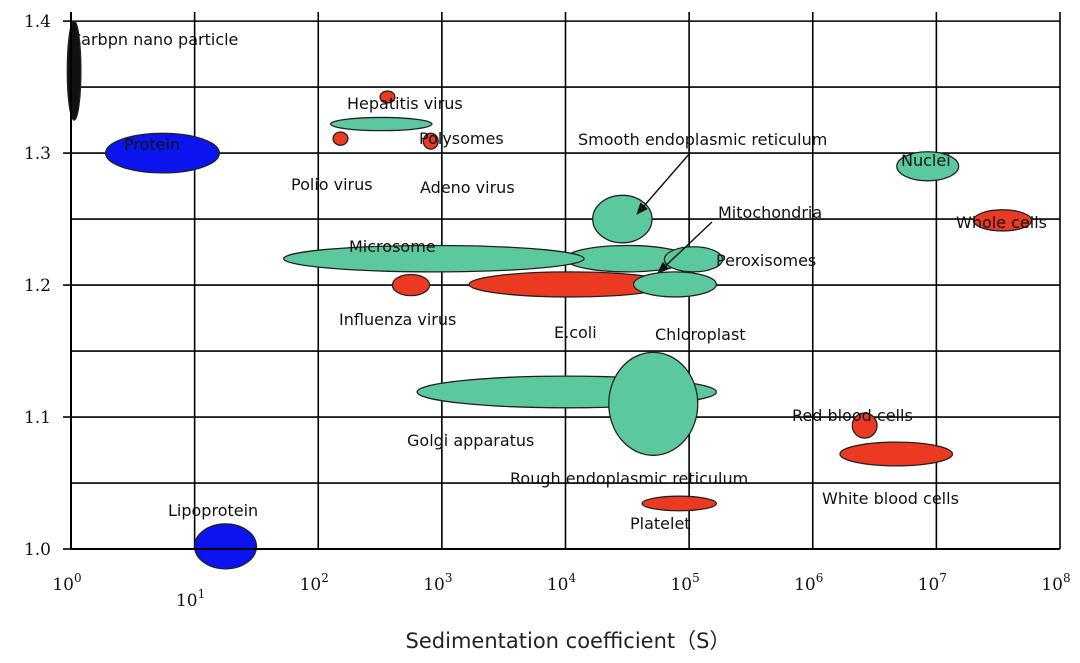  Describe the element at coordinates (770, 212) in the screenshot. I see `label-mitochondria: Mitochondria` at that location.